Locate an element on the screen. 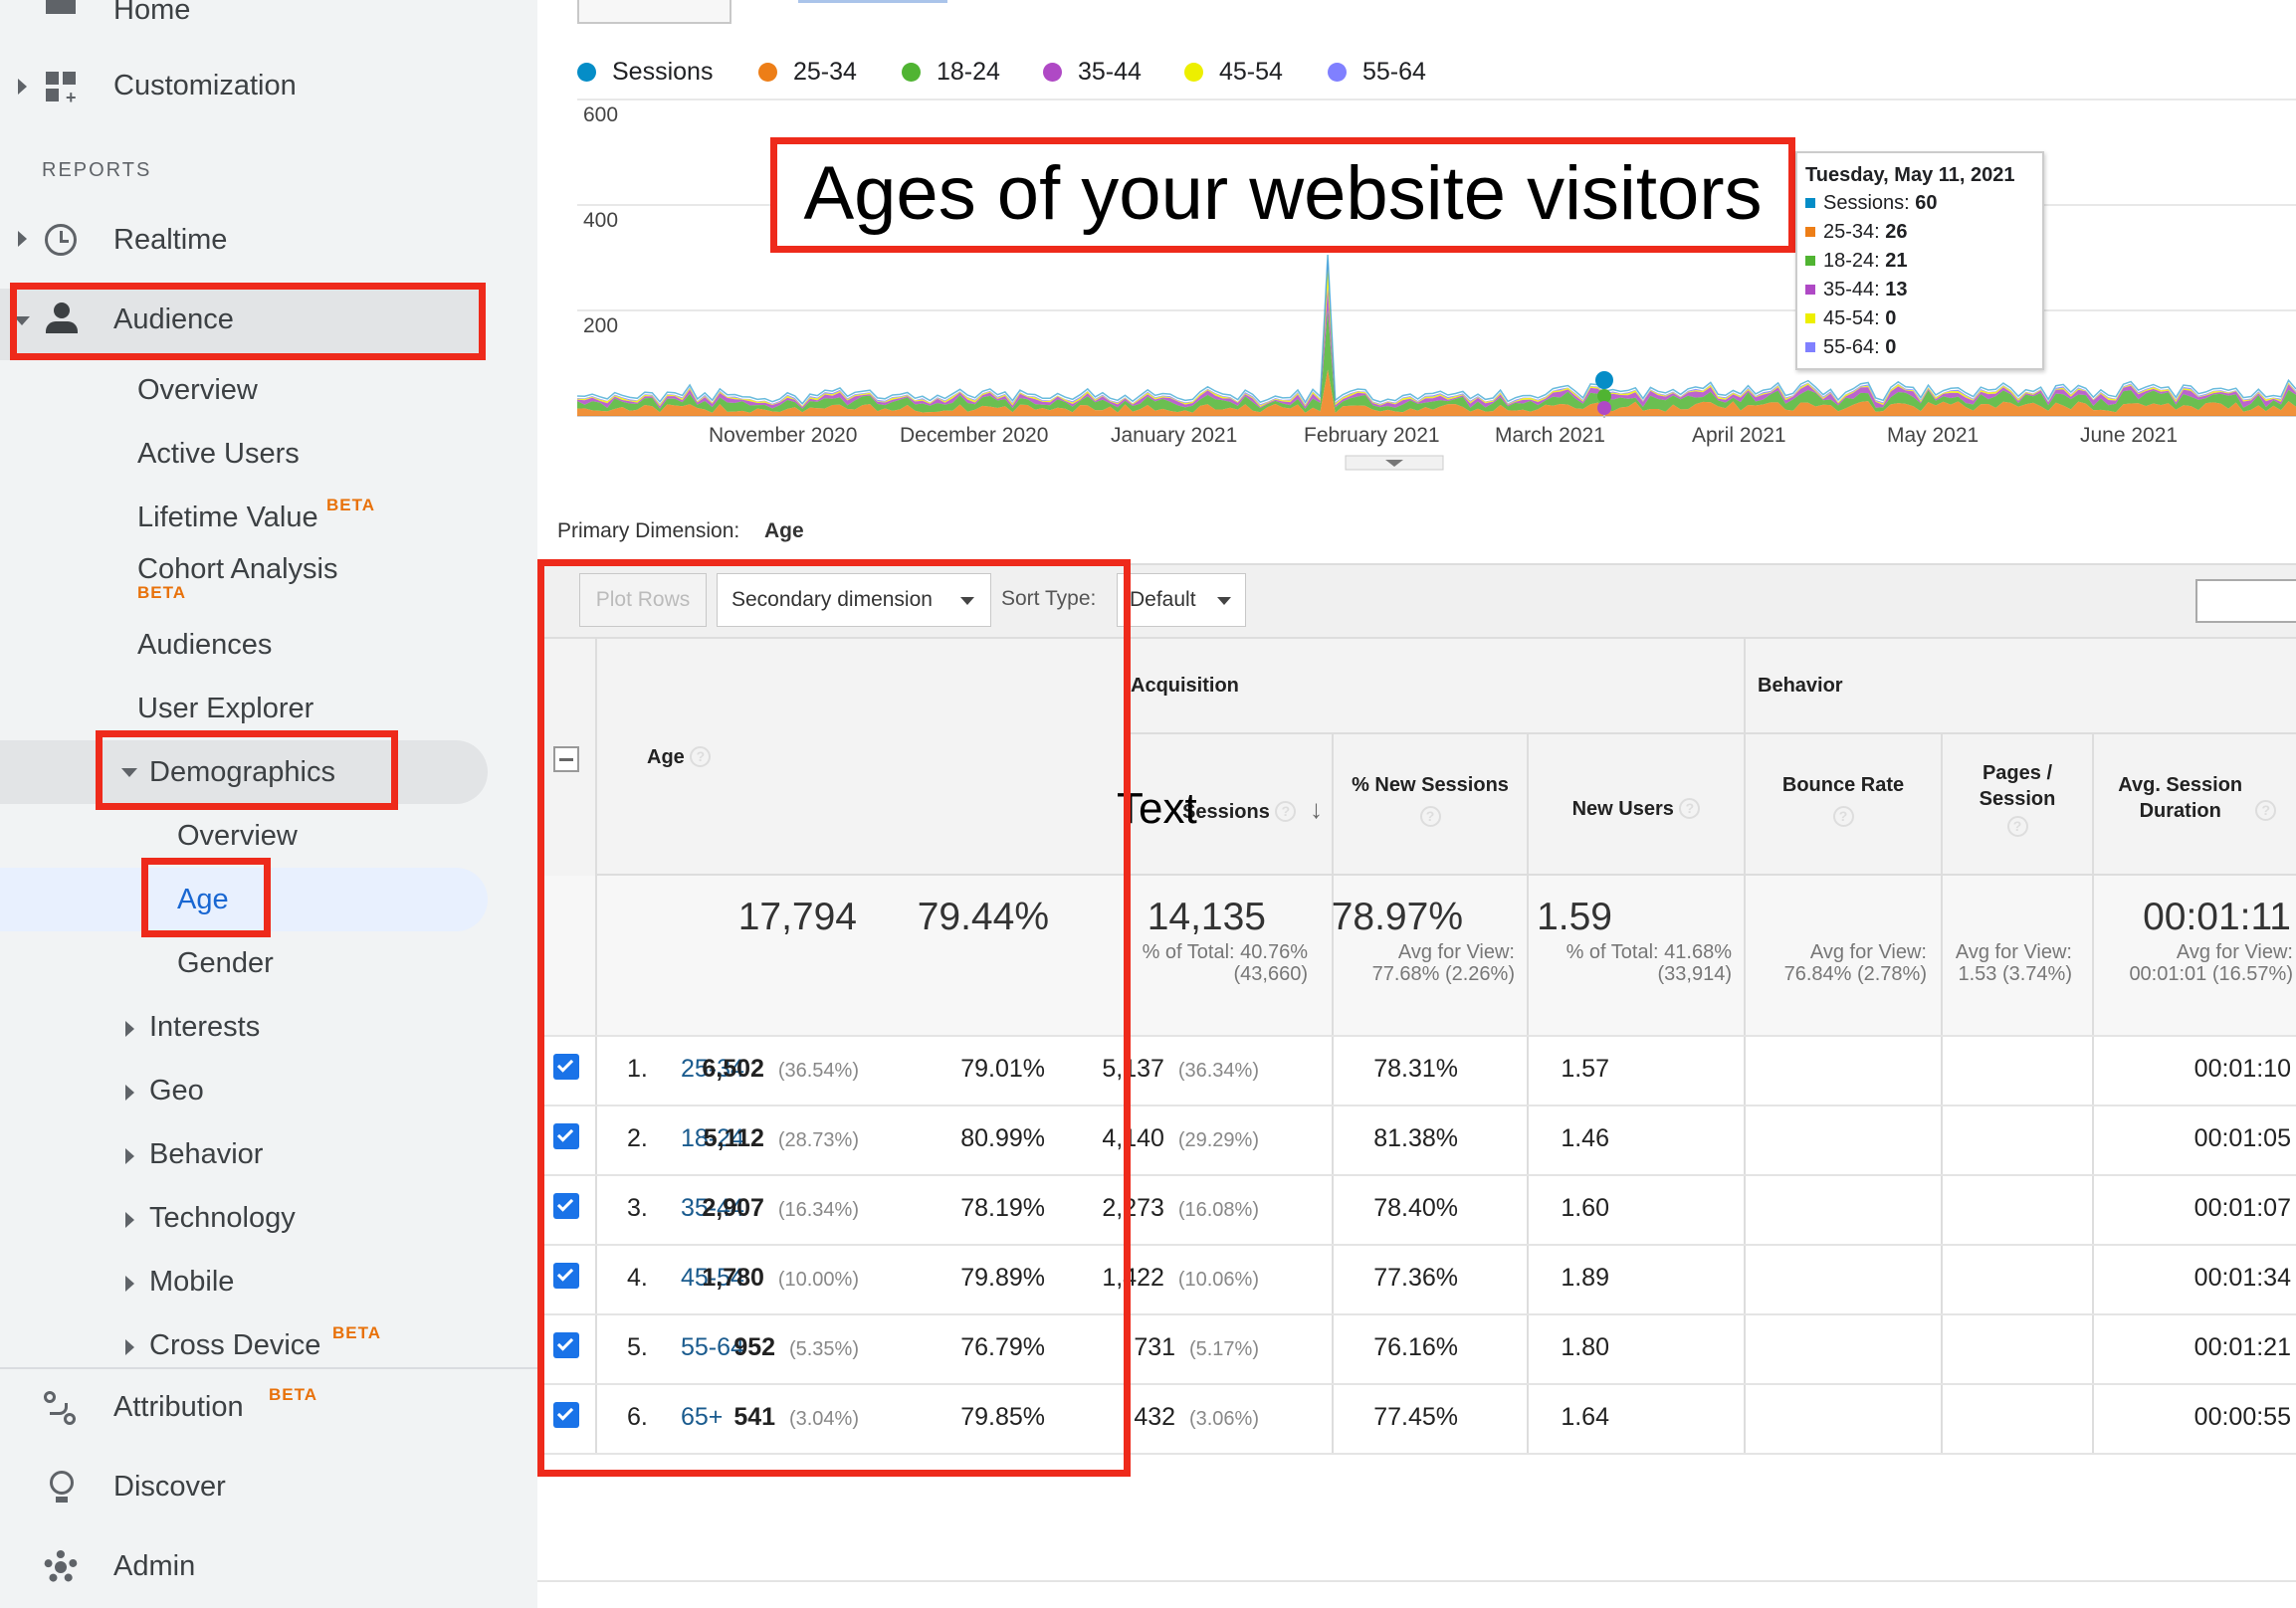 This screenshot has height=1608, width=2296. sidebar-item-geo: Geo is located at coordinates (176, 1091).